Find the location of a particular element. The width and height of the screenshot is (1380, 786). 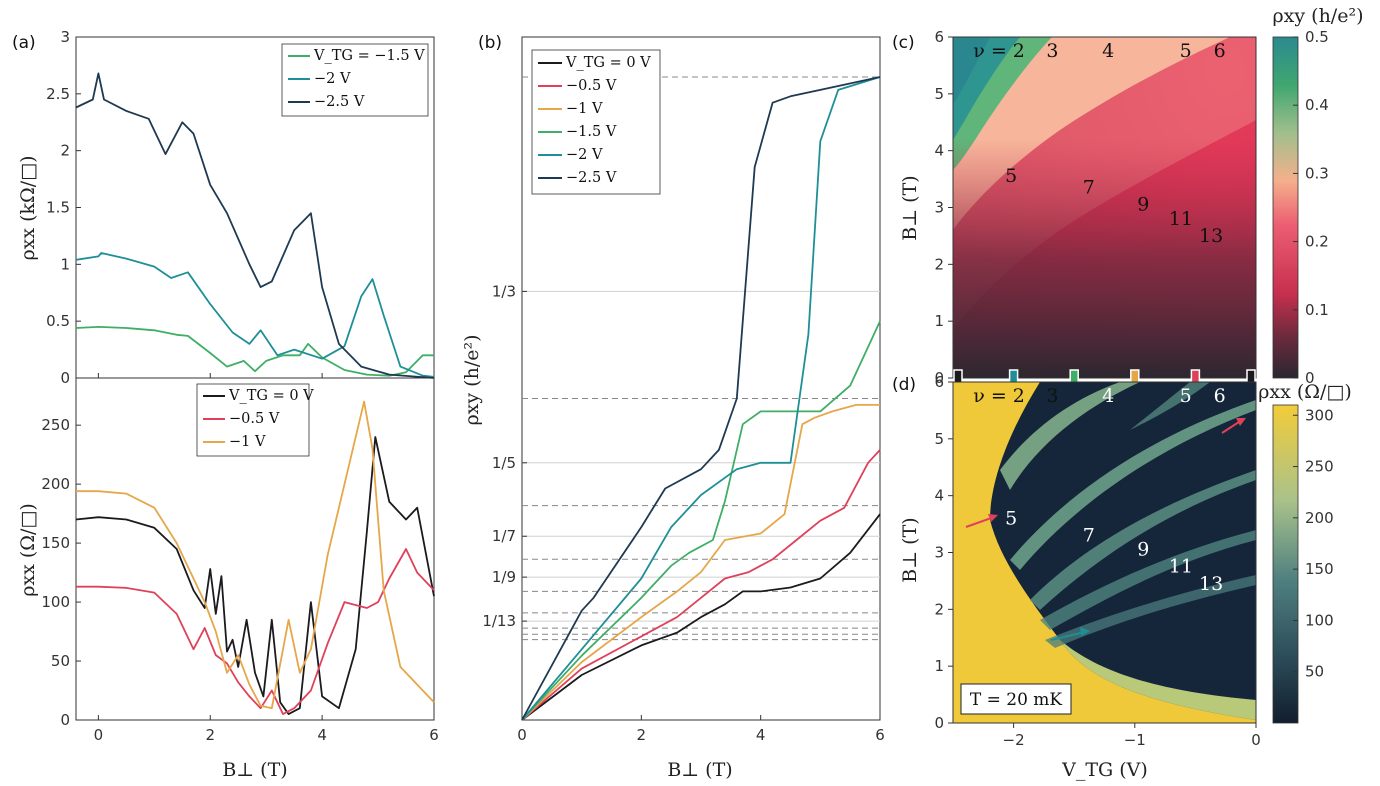

colorbar-tick-label: 50 is located at coordinates (1314, 672).